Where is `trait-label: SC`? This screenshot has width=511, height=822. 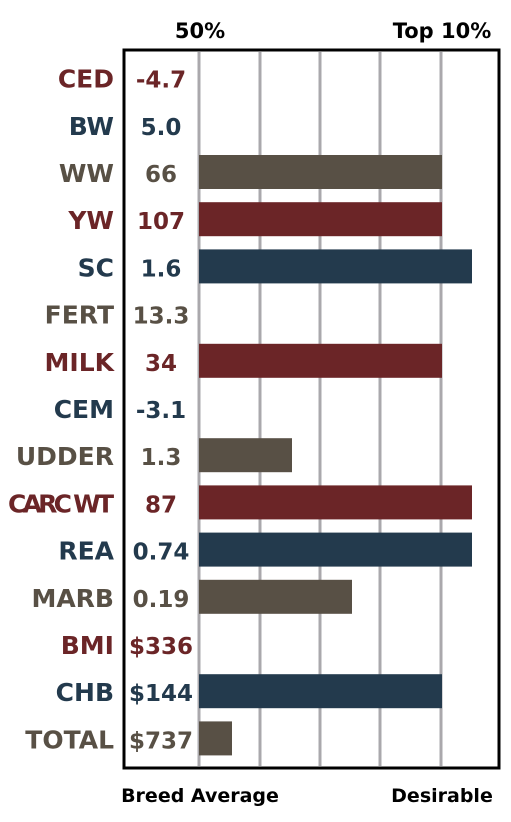
trait-label: SC is located at coordinates (96, 267).